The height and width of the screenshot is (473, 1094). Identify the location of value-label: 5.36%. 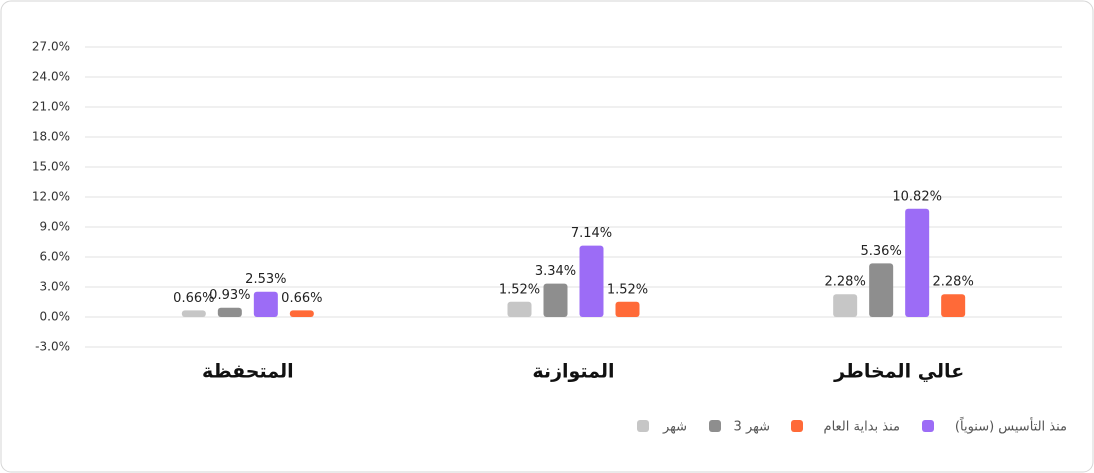
(881, 251).